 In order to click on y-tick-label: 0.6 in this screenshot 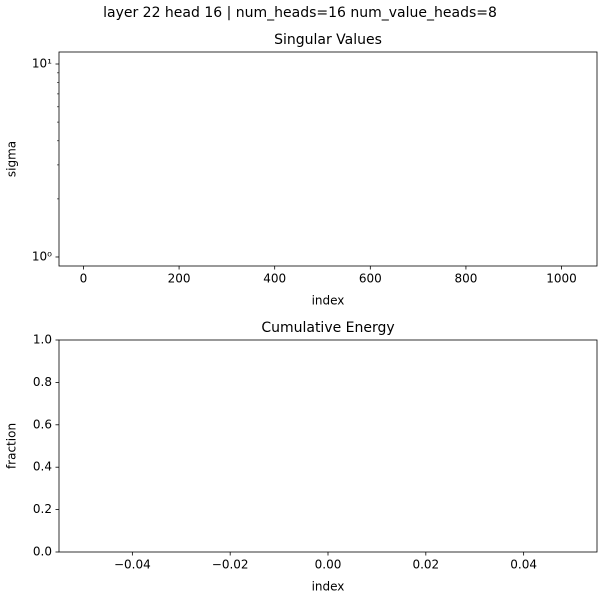, I will do `click(42, 424)`.